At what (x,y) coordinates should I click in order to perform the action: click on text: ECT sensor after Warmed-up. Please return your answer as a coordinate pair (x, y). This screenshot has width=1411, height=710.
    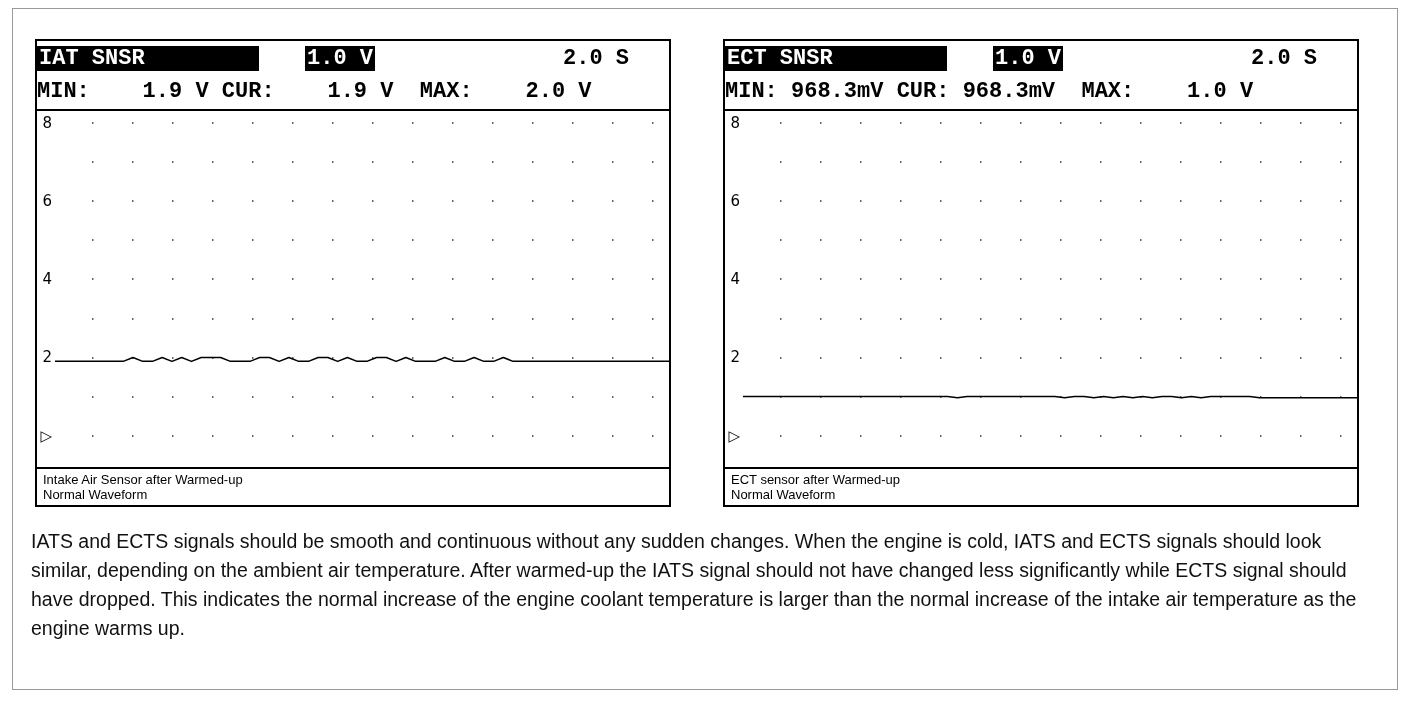
    Looking at the image, I should click on (816, 479).